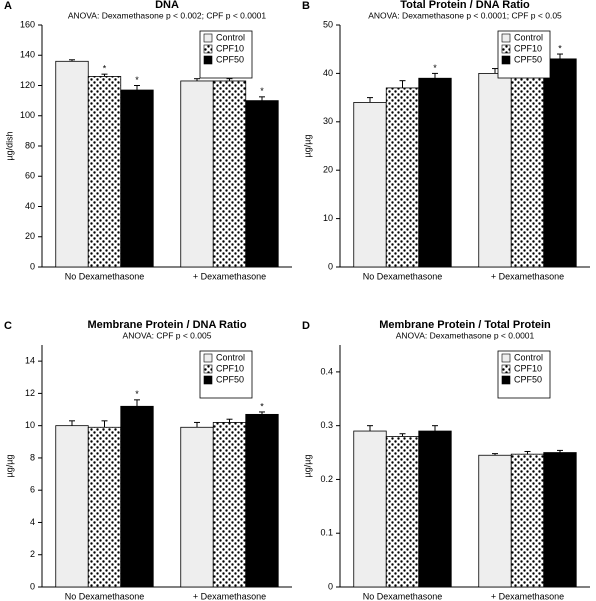 The image size is (596, 601). Describe the element at coordinates (30, 145) in the screenshot. I see `y-tick-label: 80` at that location.